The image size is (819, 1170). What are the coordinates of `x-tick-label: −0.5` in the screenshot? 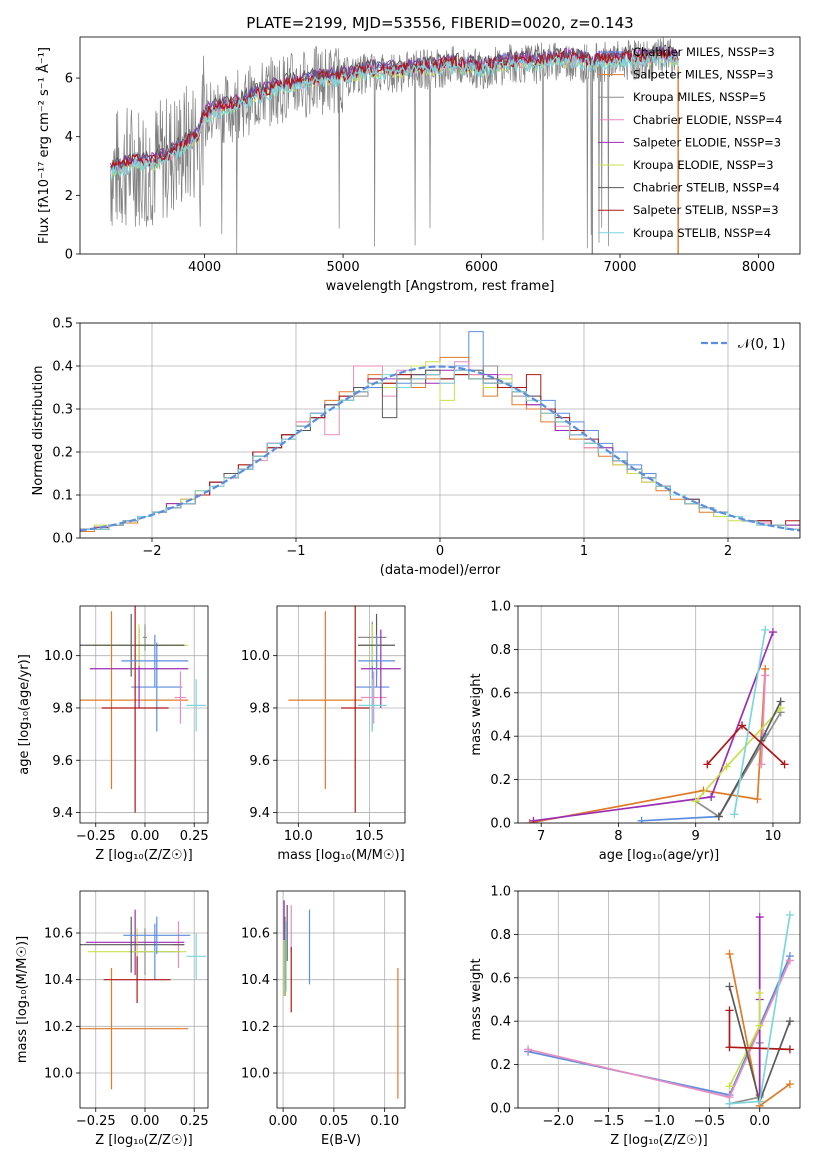 It's located at (710, 1121).